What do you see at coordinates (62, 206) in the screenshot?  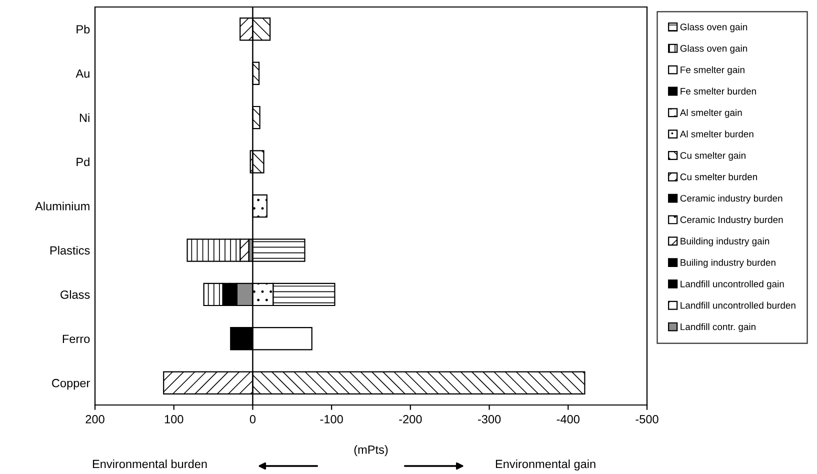 I see `y-tick-label: Aluminium` at bounding box center [62, 206].